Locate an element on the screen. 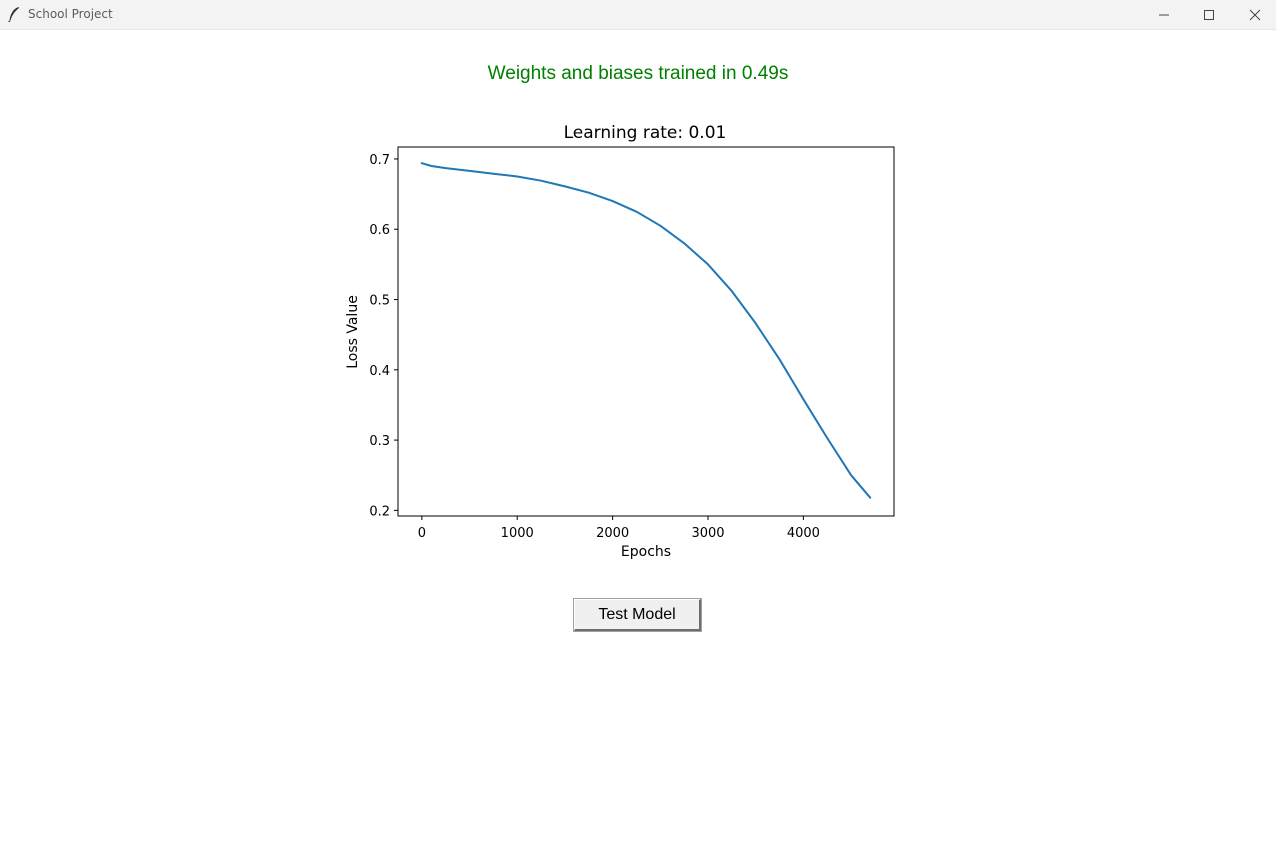 The width and height of the screenshot is (1276, 859). test-model-button: Test Model is located at coordinates (637, 615).